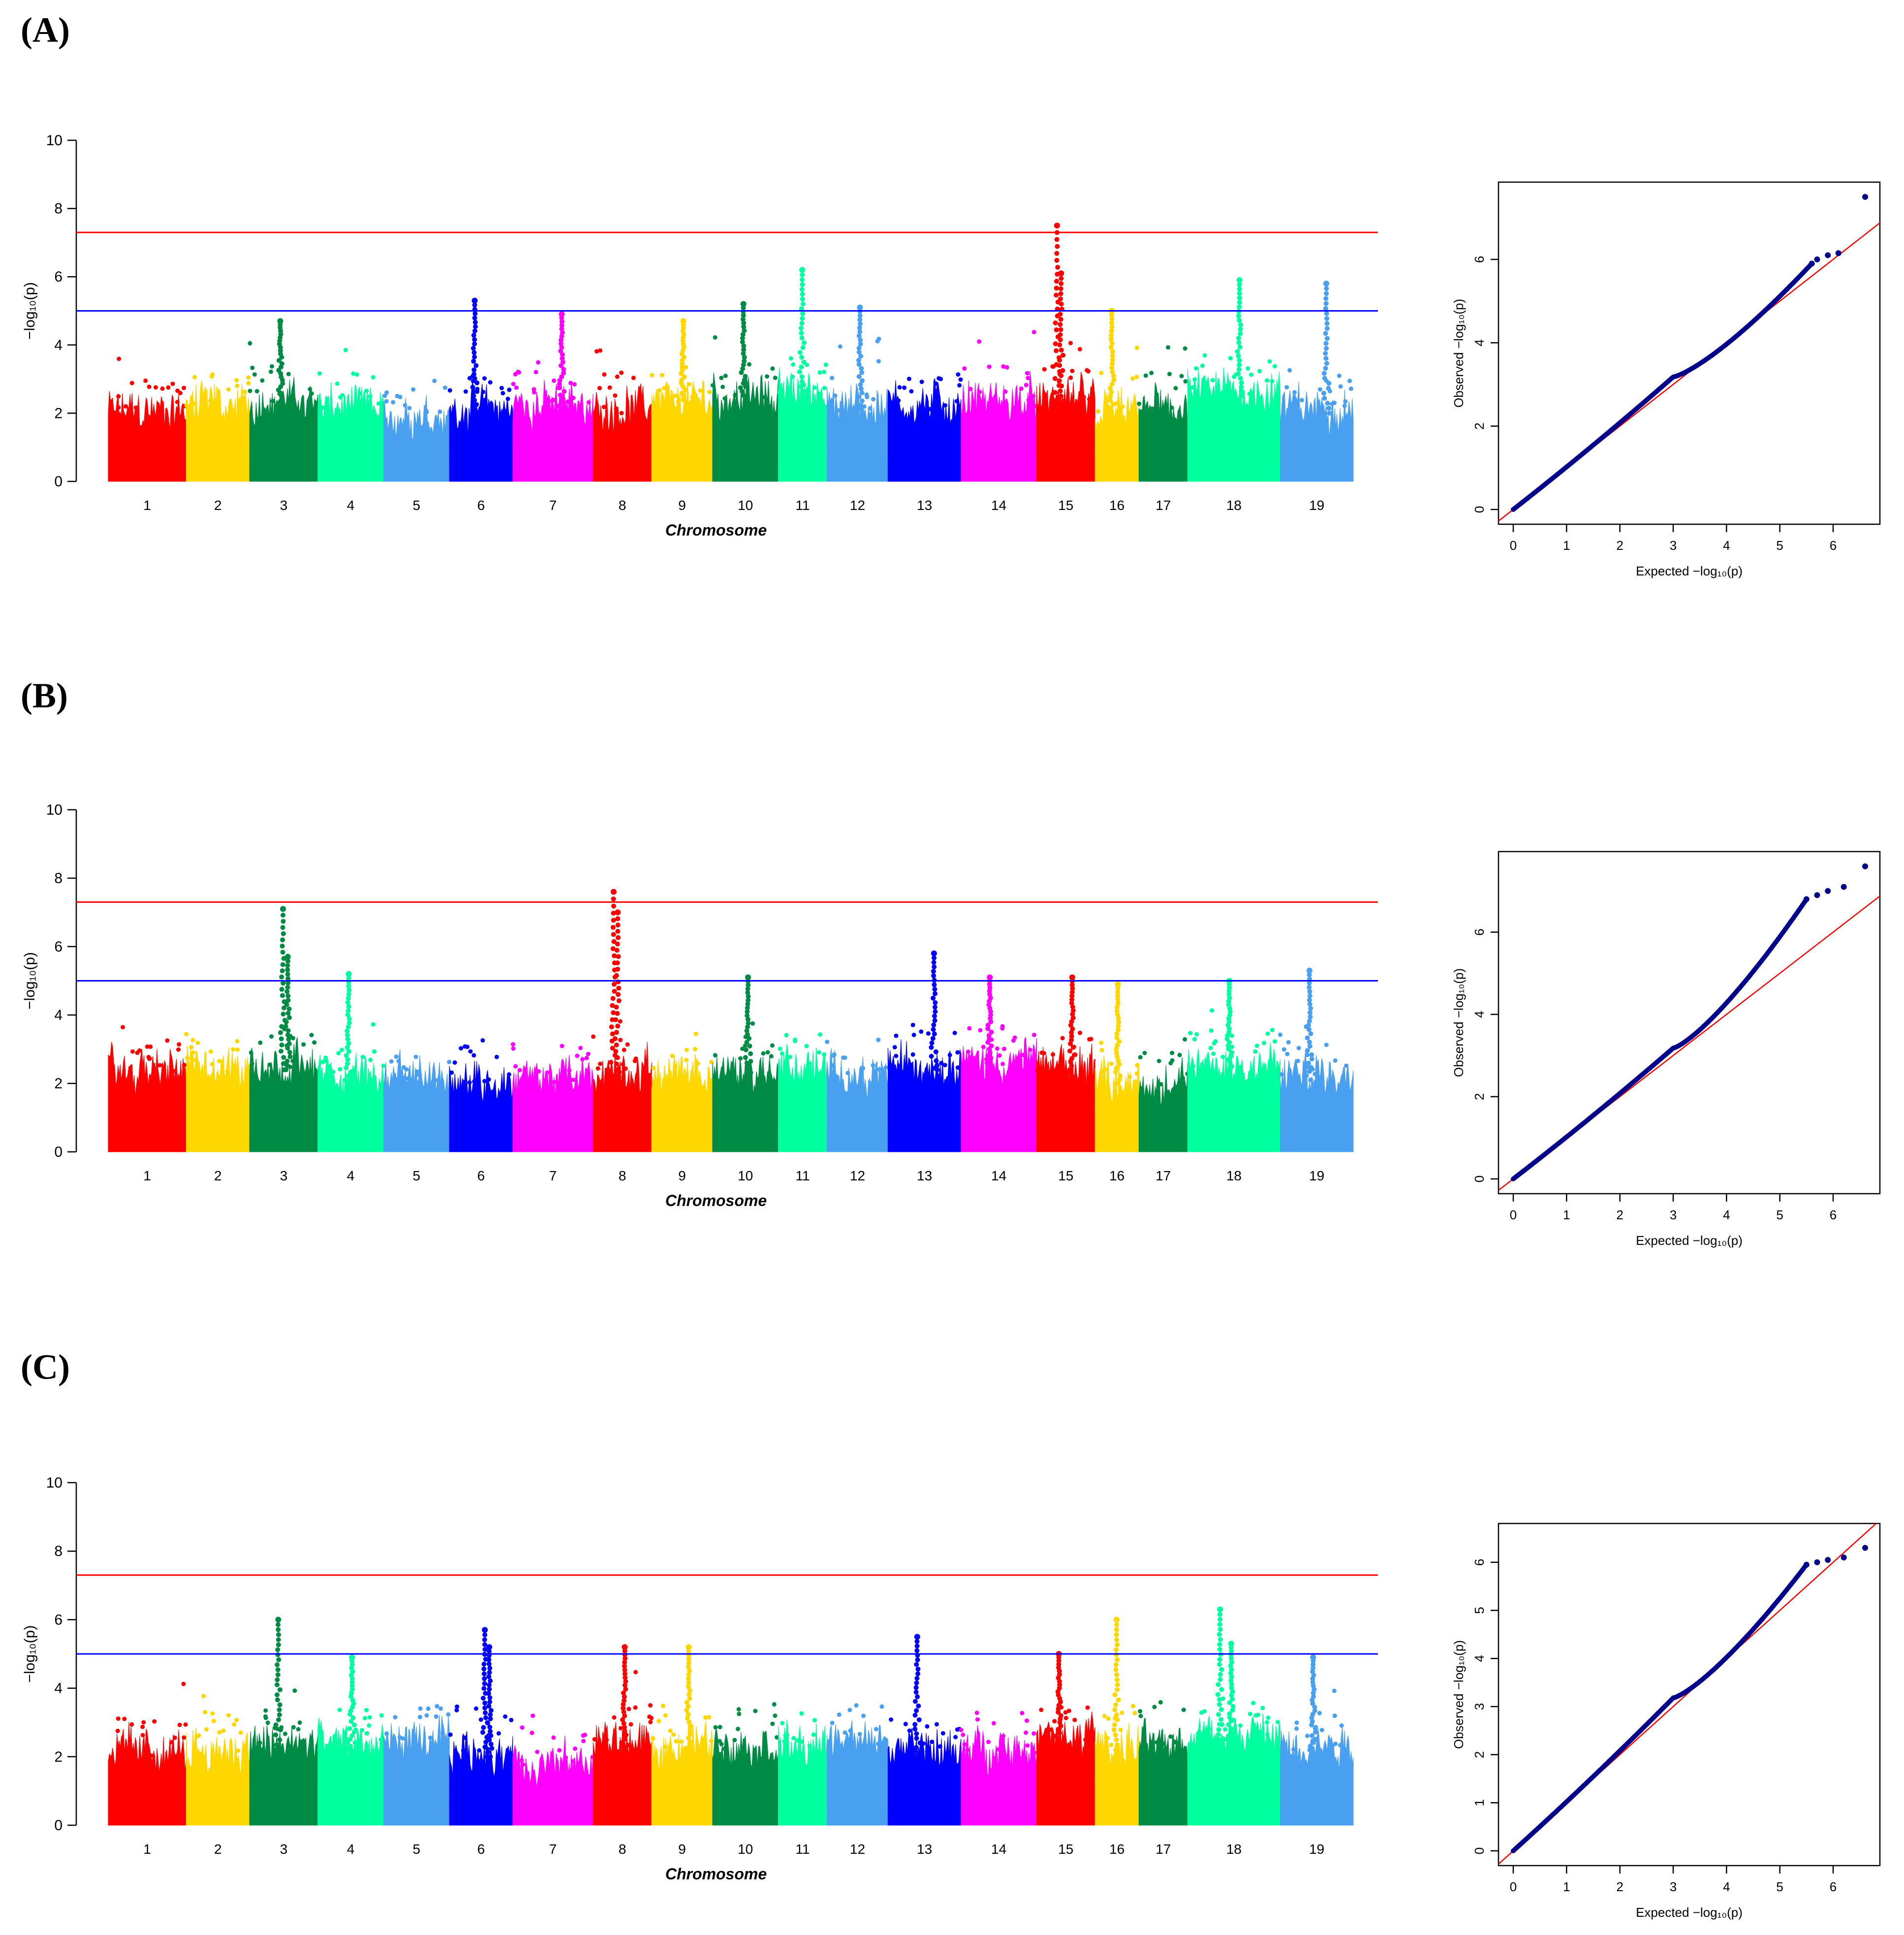  What do you see at coordinates (1479, 1658) in the screenshot?
I see `qq-y-tick-label: 4` at bounding box center [1479, 1658].